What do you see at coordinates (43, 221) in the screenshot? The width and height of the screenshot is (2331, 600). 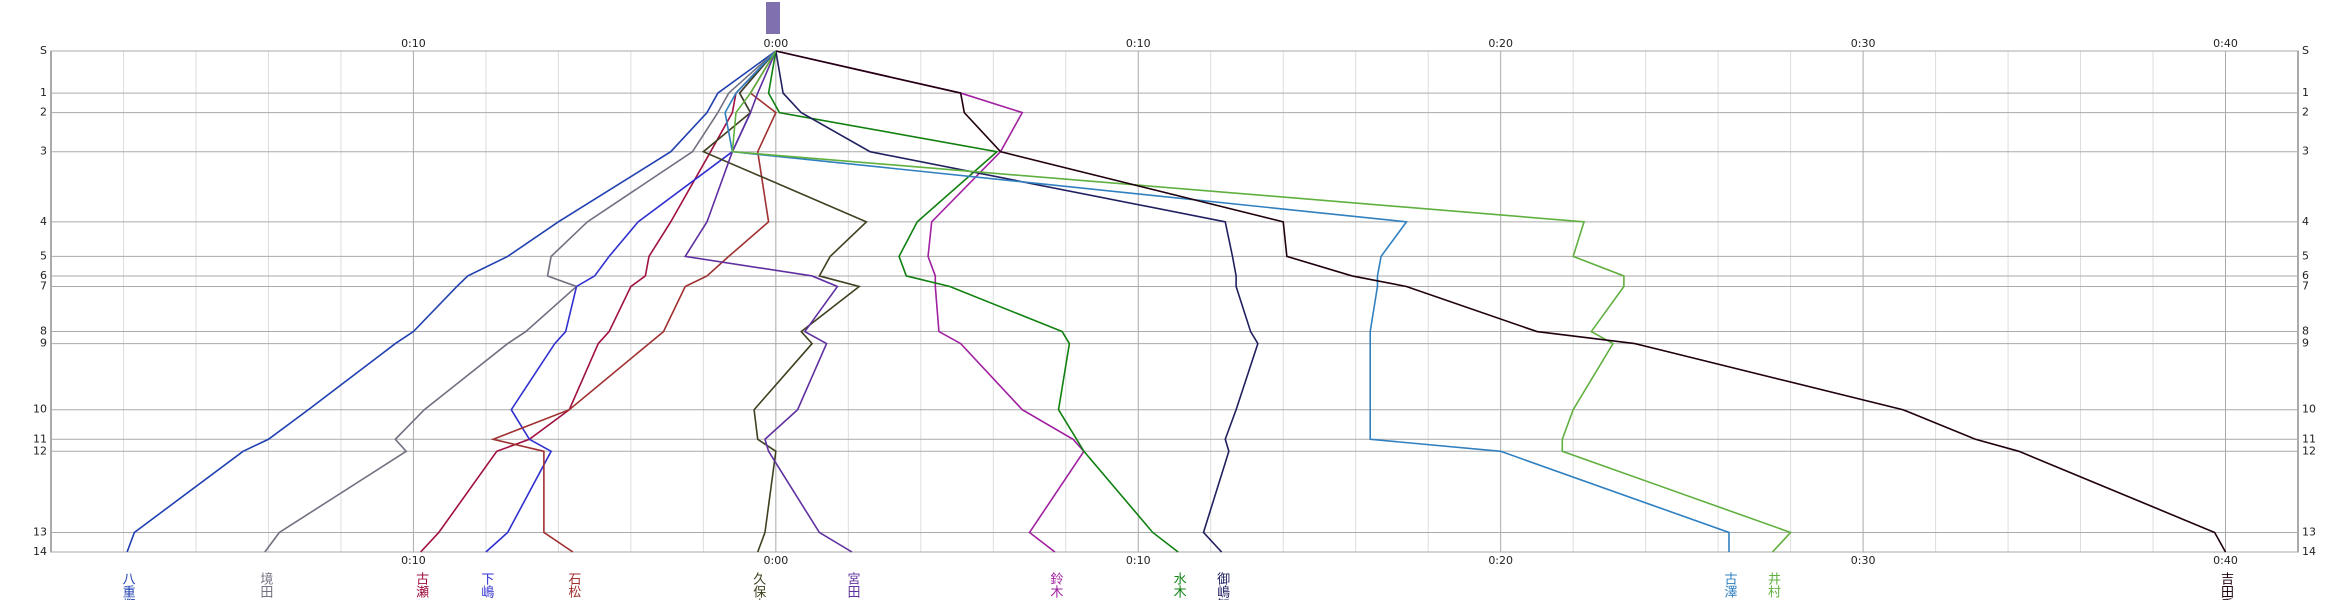 I see `y-tick-label-left: 4` at bounding box center [43, 221].